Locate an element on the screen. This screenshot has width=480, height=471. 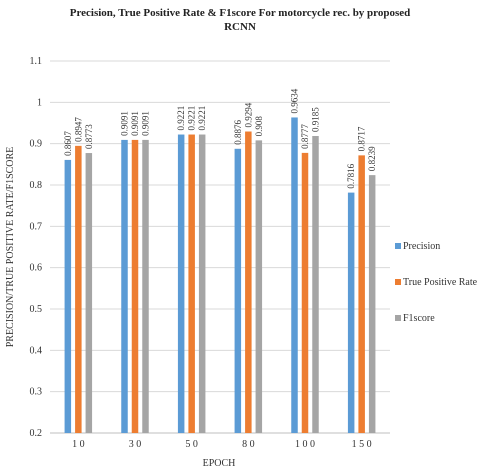
data-label: 0.9294 is located at coordinates (248, 114).